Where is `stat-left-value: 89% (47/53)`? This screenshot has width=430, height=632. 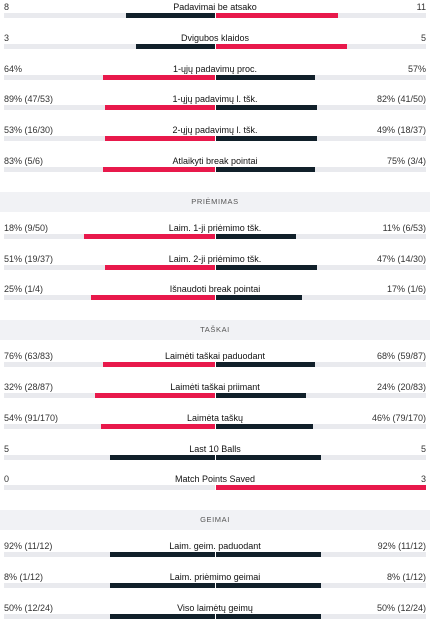 stat-left-value: 89% (47/53) is located at coordinates (29, 99).